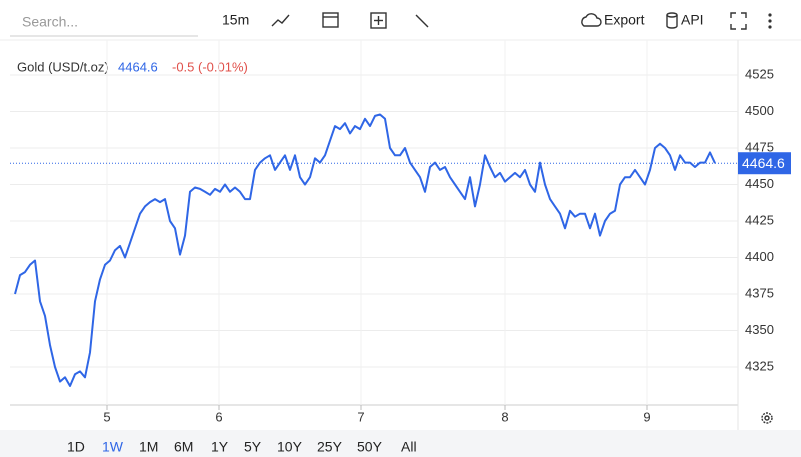 Image resolution: width=801 pixels, height=457 pixels. What do you see at coordinates (106, 416) in the screenshot?
I see `x-tick-label: 5` at bounding box center [106, 416].